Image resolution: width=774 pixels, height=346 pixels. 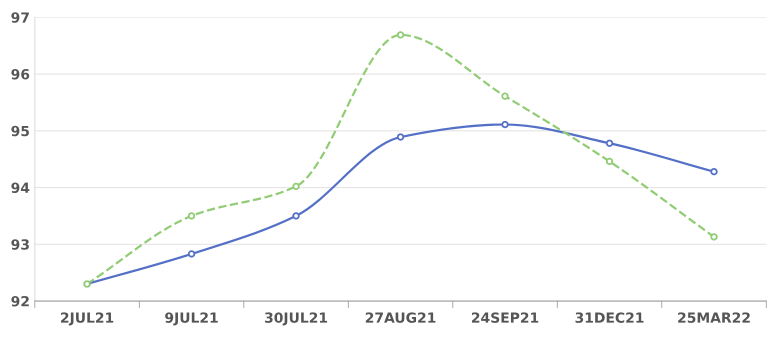 What do you see at coordinates (20, 131) in the screenshot?
I see `y-tick-label: 95` at bounding box center [20, 131].